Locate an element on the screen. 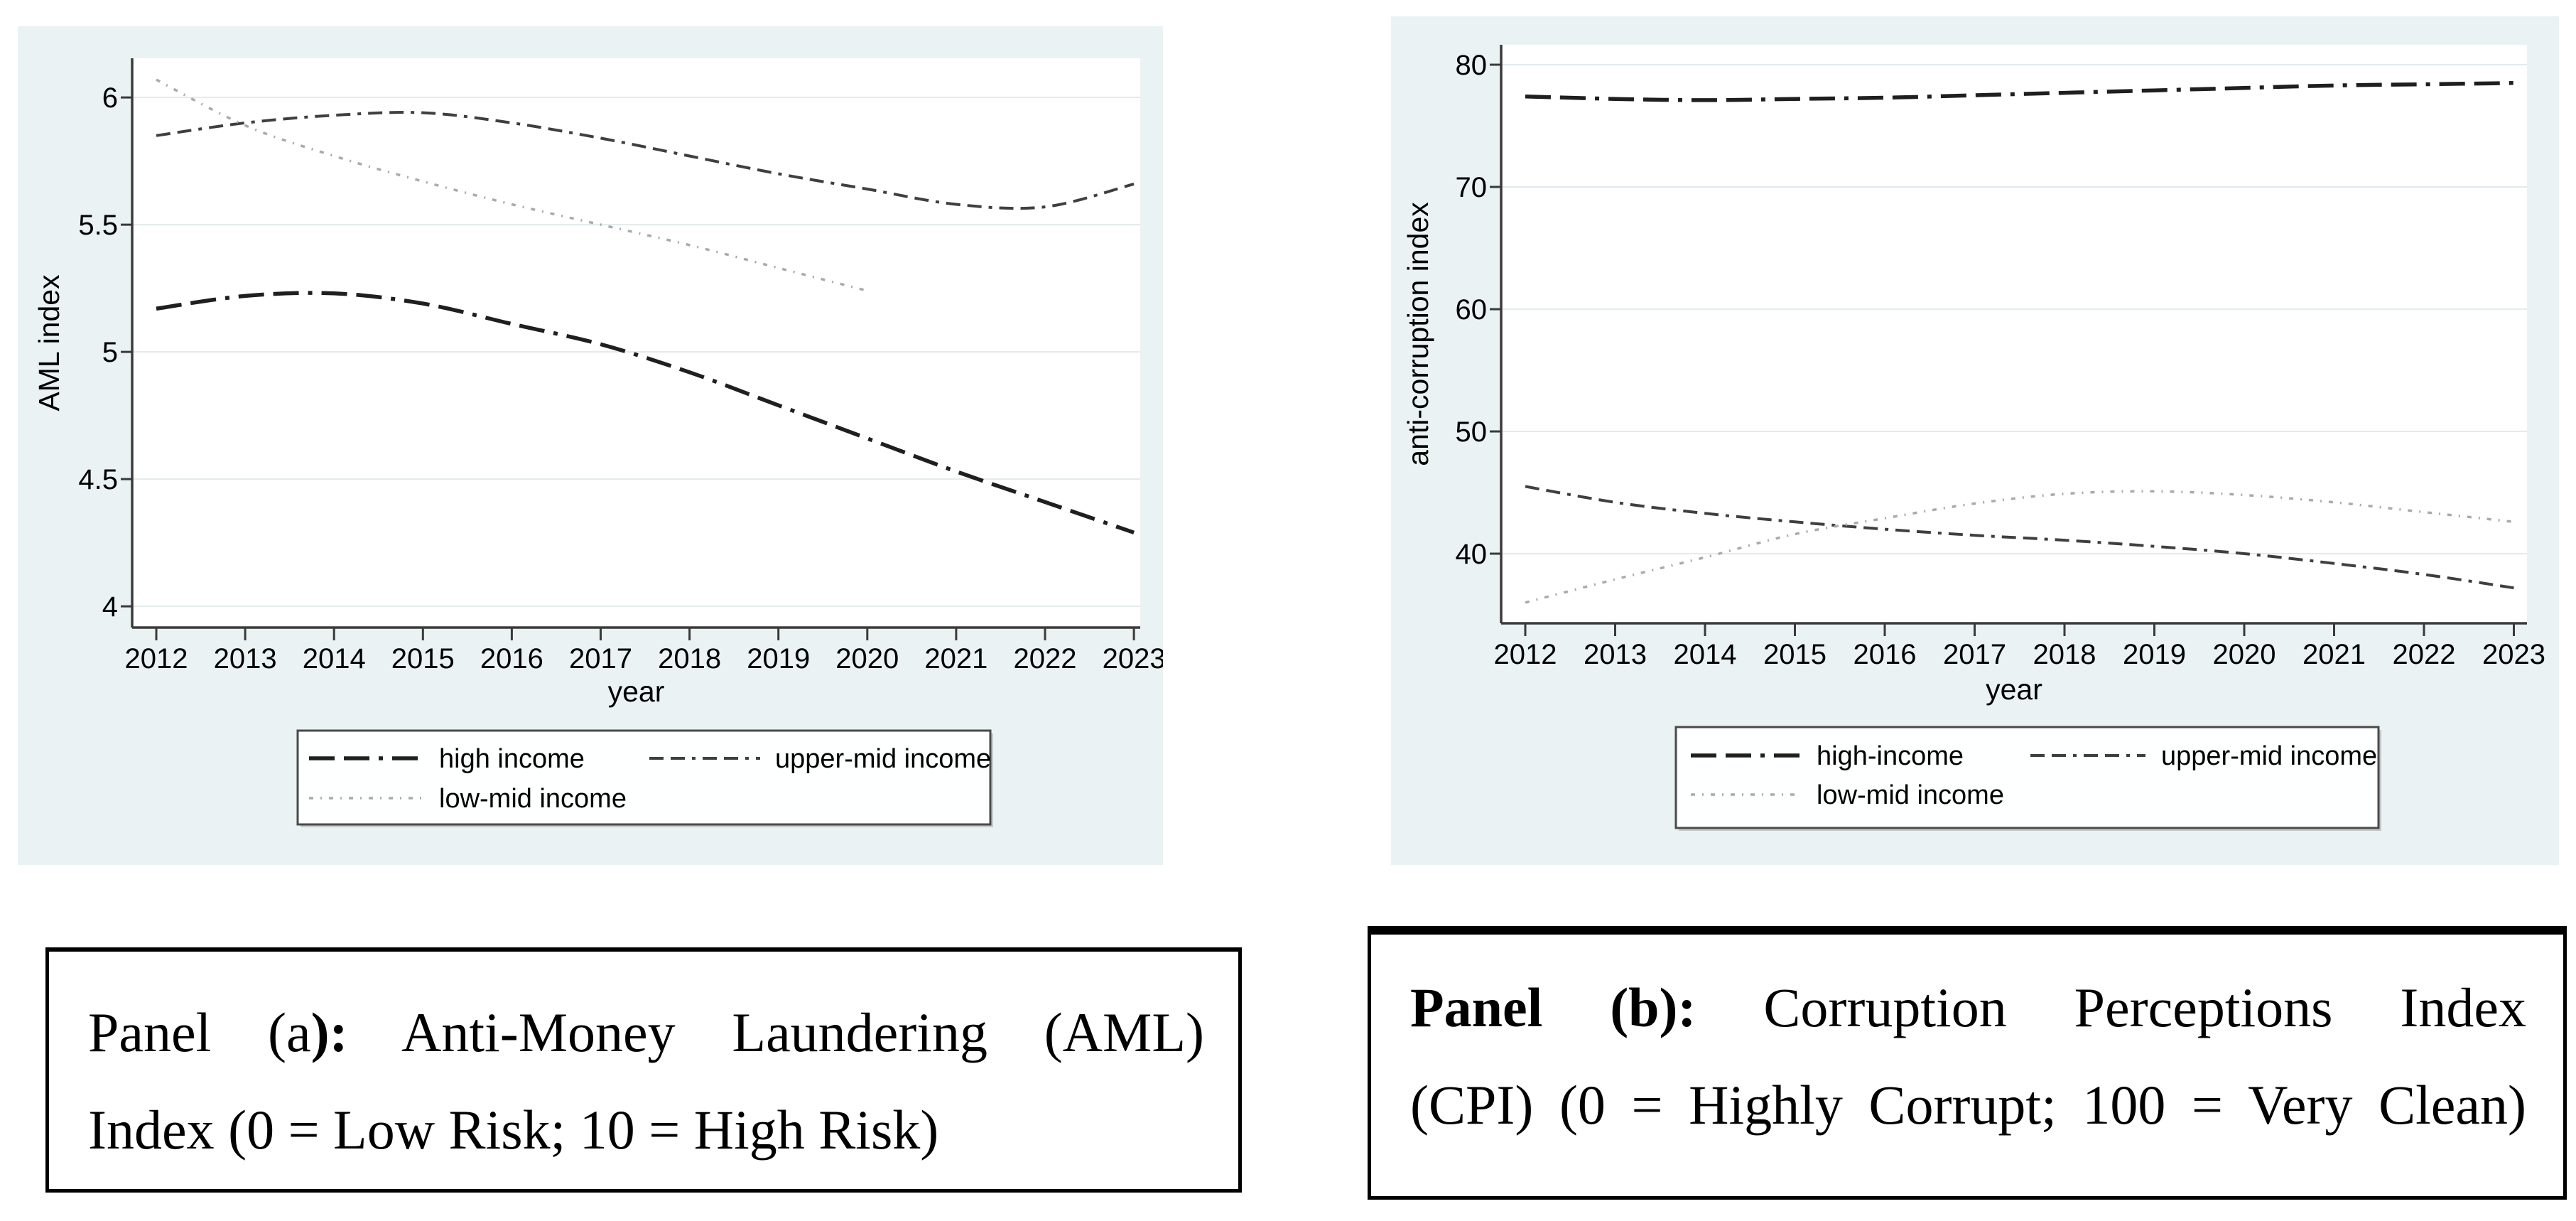 This screenshot has width=2576, height=1221. caption-a-line1: Panel (a): Anti-Money Laundering (AML) is located at coordinates (646, 1032).